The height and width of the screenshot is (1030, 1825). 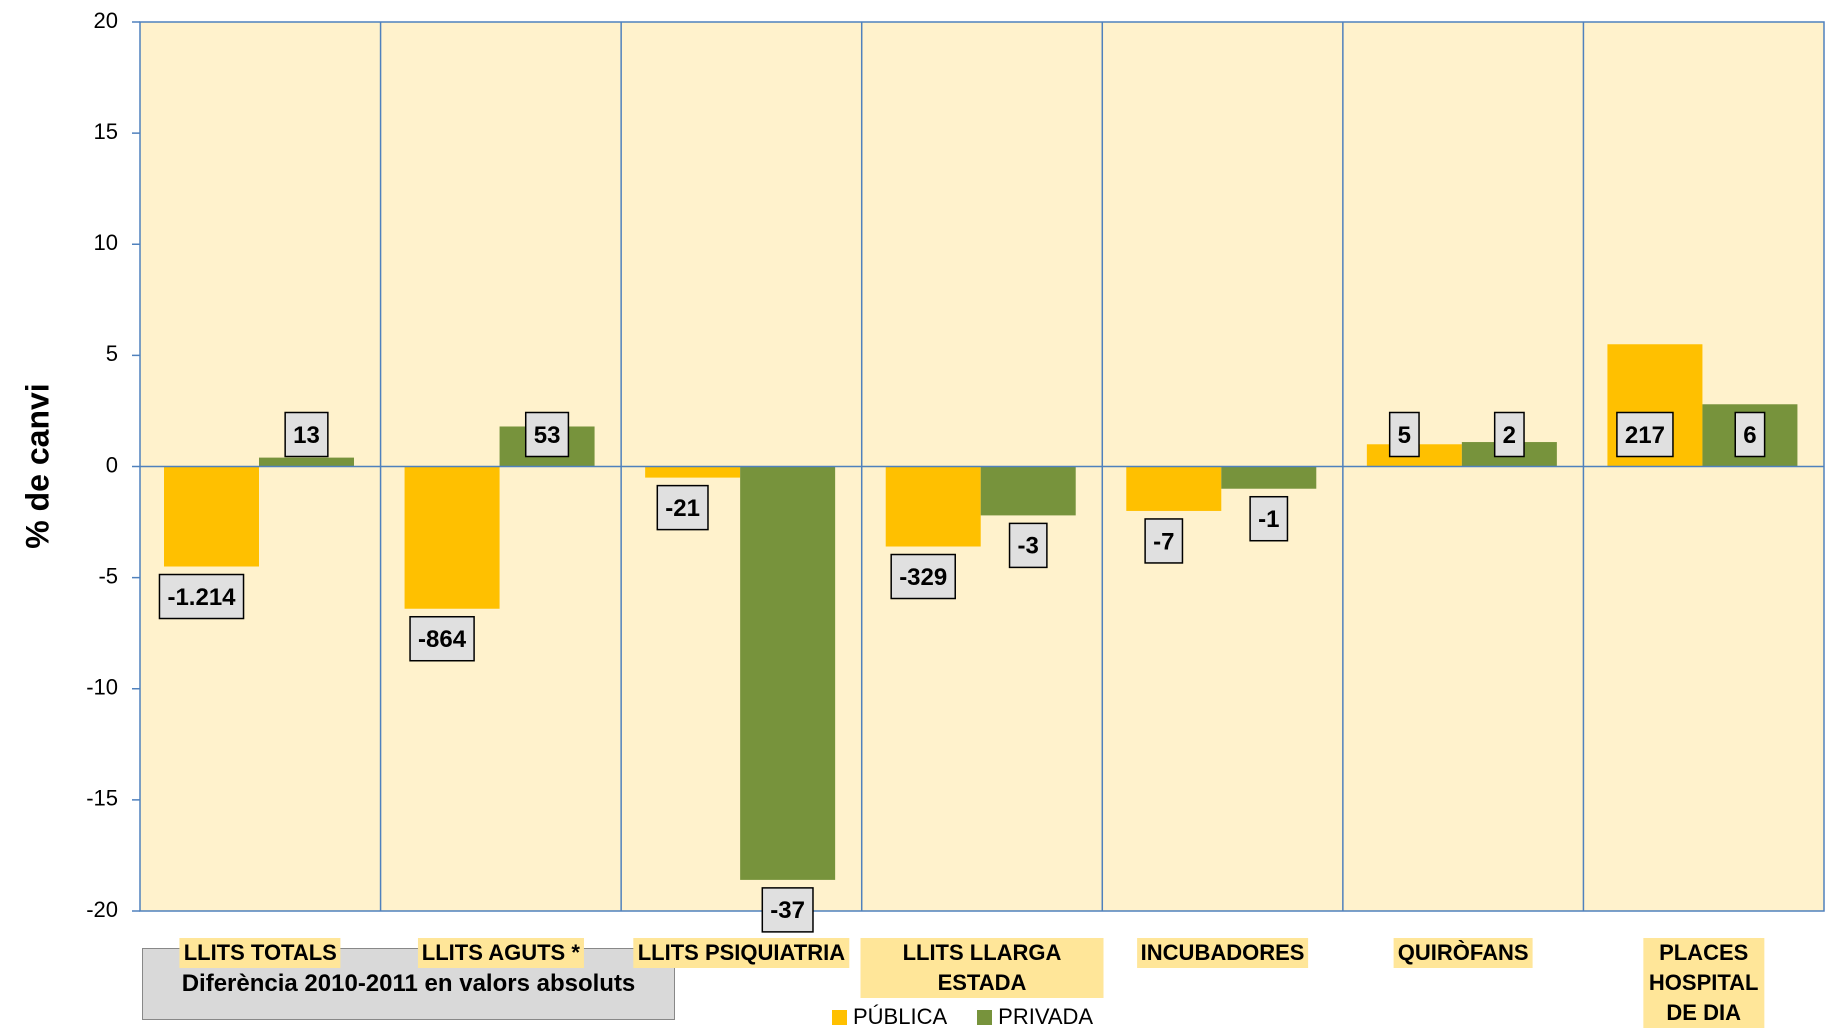 What do you see at coordinates (108, 575) in the screenshot?
I see `y-tick-label: -5` at bounding box center [108, 575].